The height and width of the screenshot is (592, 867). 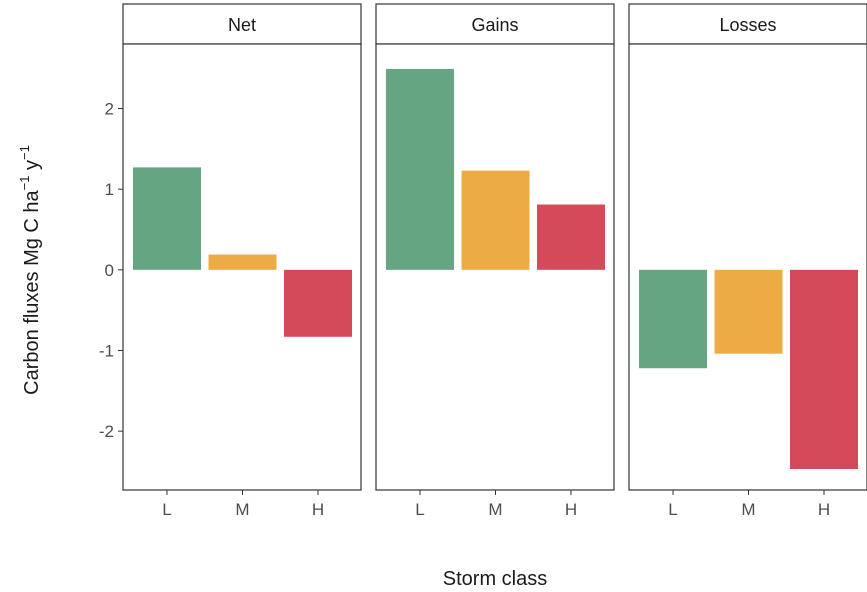 What do you see at coordinates (420, 169) in the screenshot?
I see `bar-gains-l` at bounding box center [420, 169].